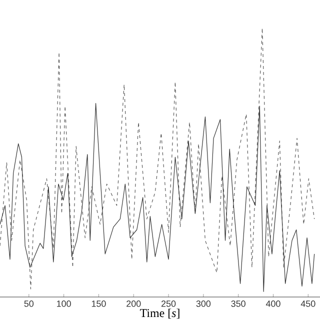 The width and height of the screenshot is (320, 320). What do you see at coordinates (160, 313) in the screenshot?
I see `x-axis-title: Time [s]` at bounding box center [160, 313].